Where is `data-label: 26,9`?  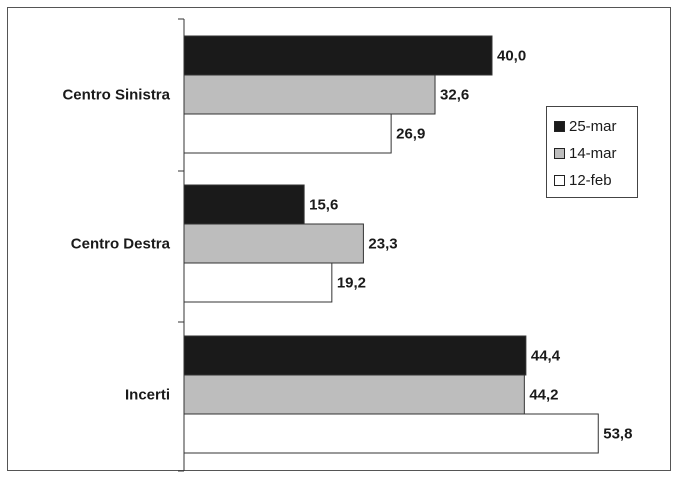 data-label: 26,9 is located at coordinates (410, 134).